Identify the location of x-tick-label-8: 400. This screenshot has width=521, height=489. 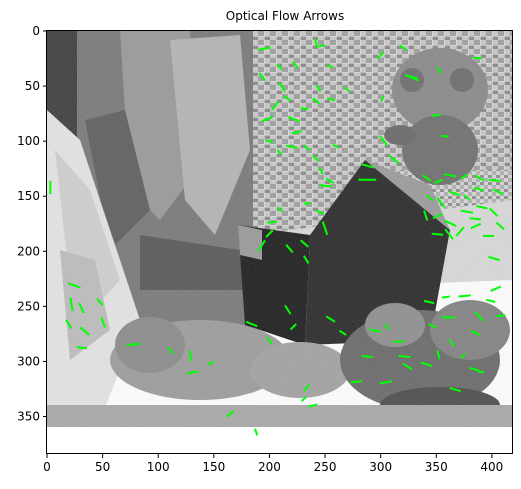
(491, 467).